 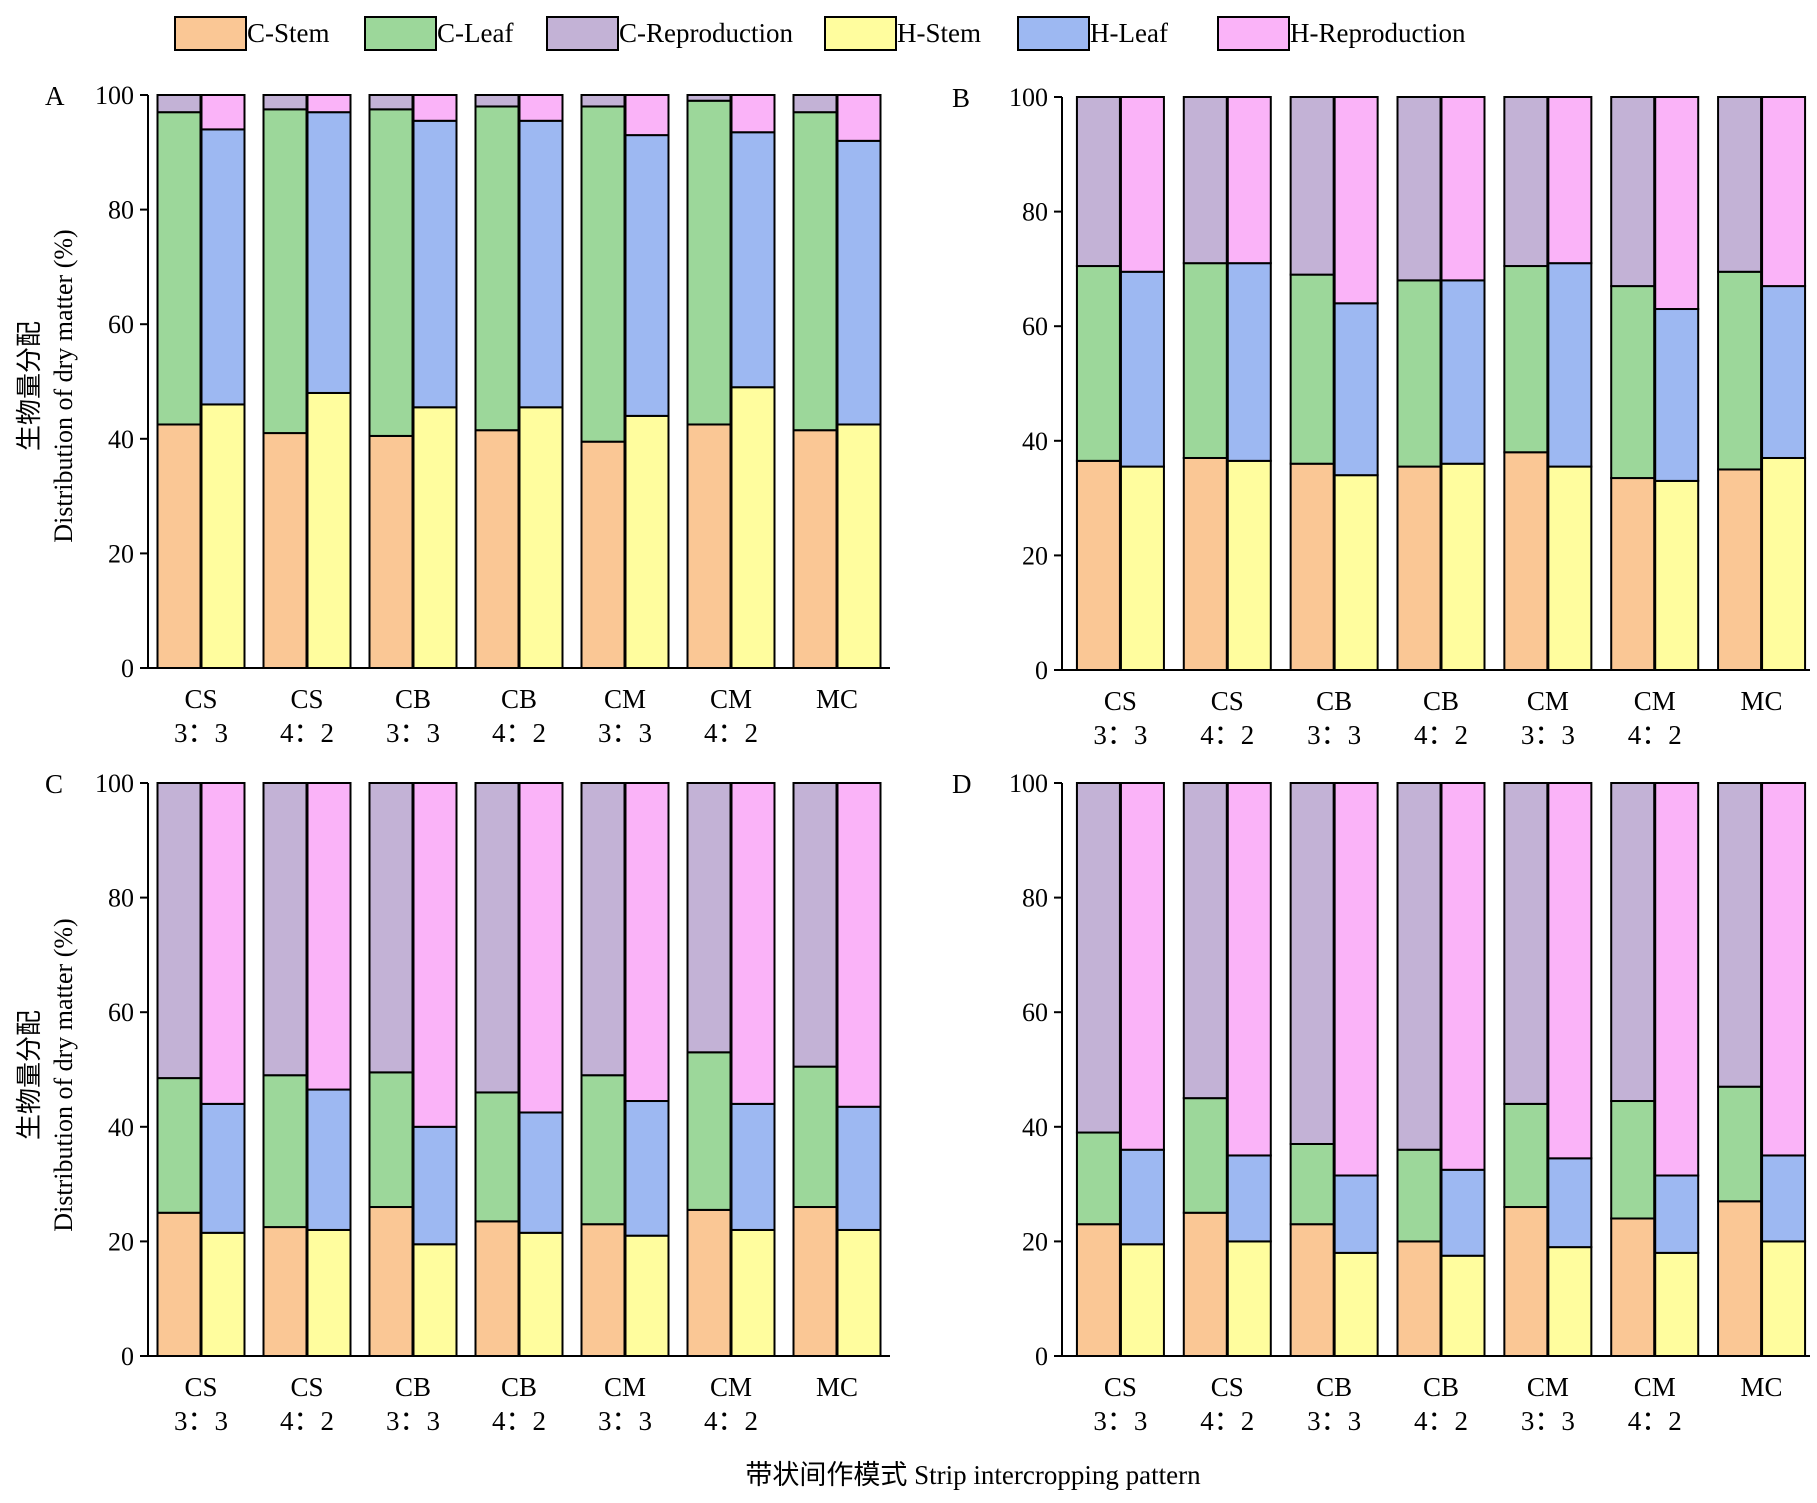 I want to click on x-tick-sublabel-c-4: 4：2, so click(x=519, y=1421).